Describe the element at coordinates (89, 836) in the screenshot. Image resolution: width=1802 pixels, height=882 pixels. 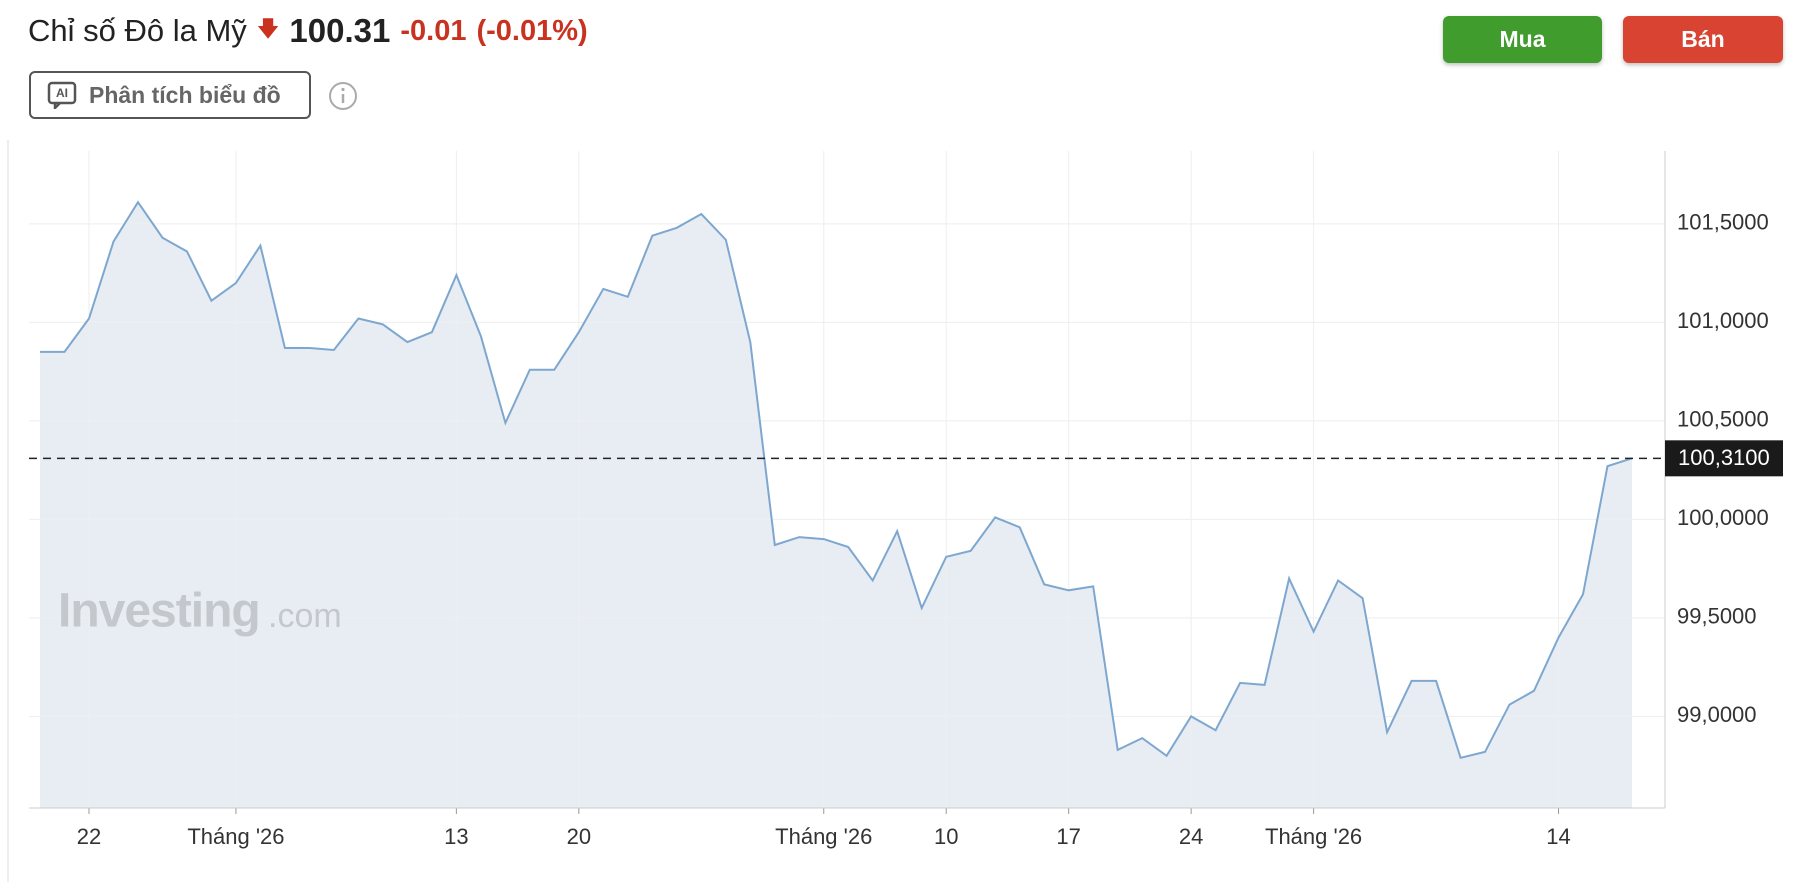
I see `x-tick-label: 22` at that location.